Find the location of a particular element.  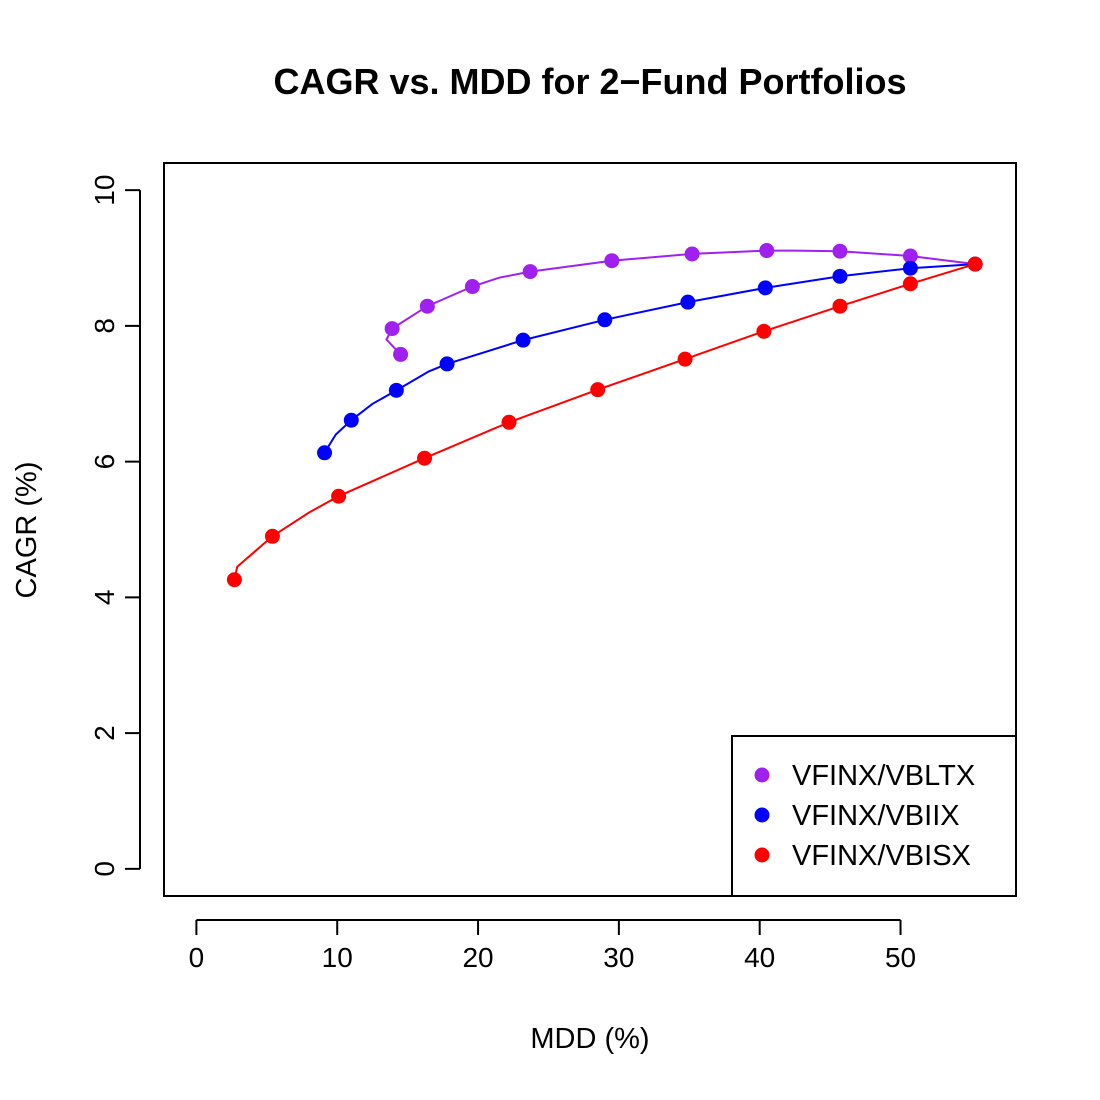

legend: VFINX/VBLTX VFINX/VBIIX VFINX/VBISX is located at coordinates (874, 816).